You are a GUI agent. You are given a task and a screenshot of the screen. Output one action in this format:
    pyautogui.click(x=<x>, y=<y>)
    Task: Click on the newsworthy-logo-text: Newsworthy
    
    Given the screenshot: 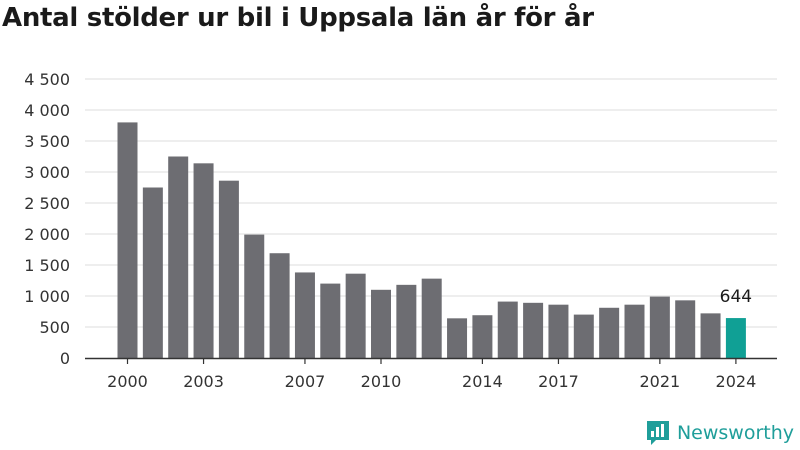 What is the action you would take?
    pyautogui.click(x=735, y=433)
    